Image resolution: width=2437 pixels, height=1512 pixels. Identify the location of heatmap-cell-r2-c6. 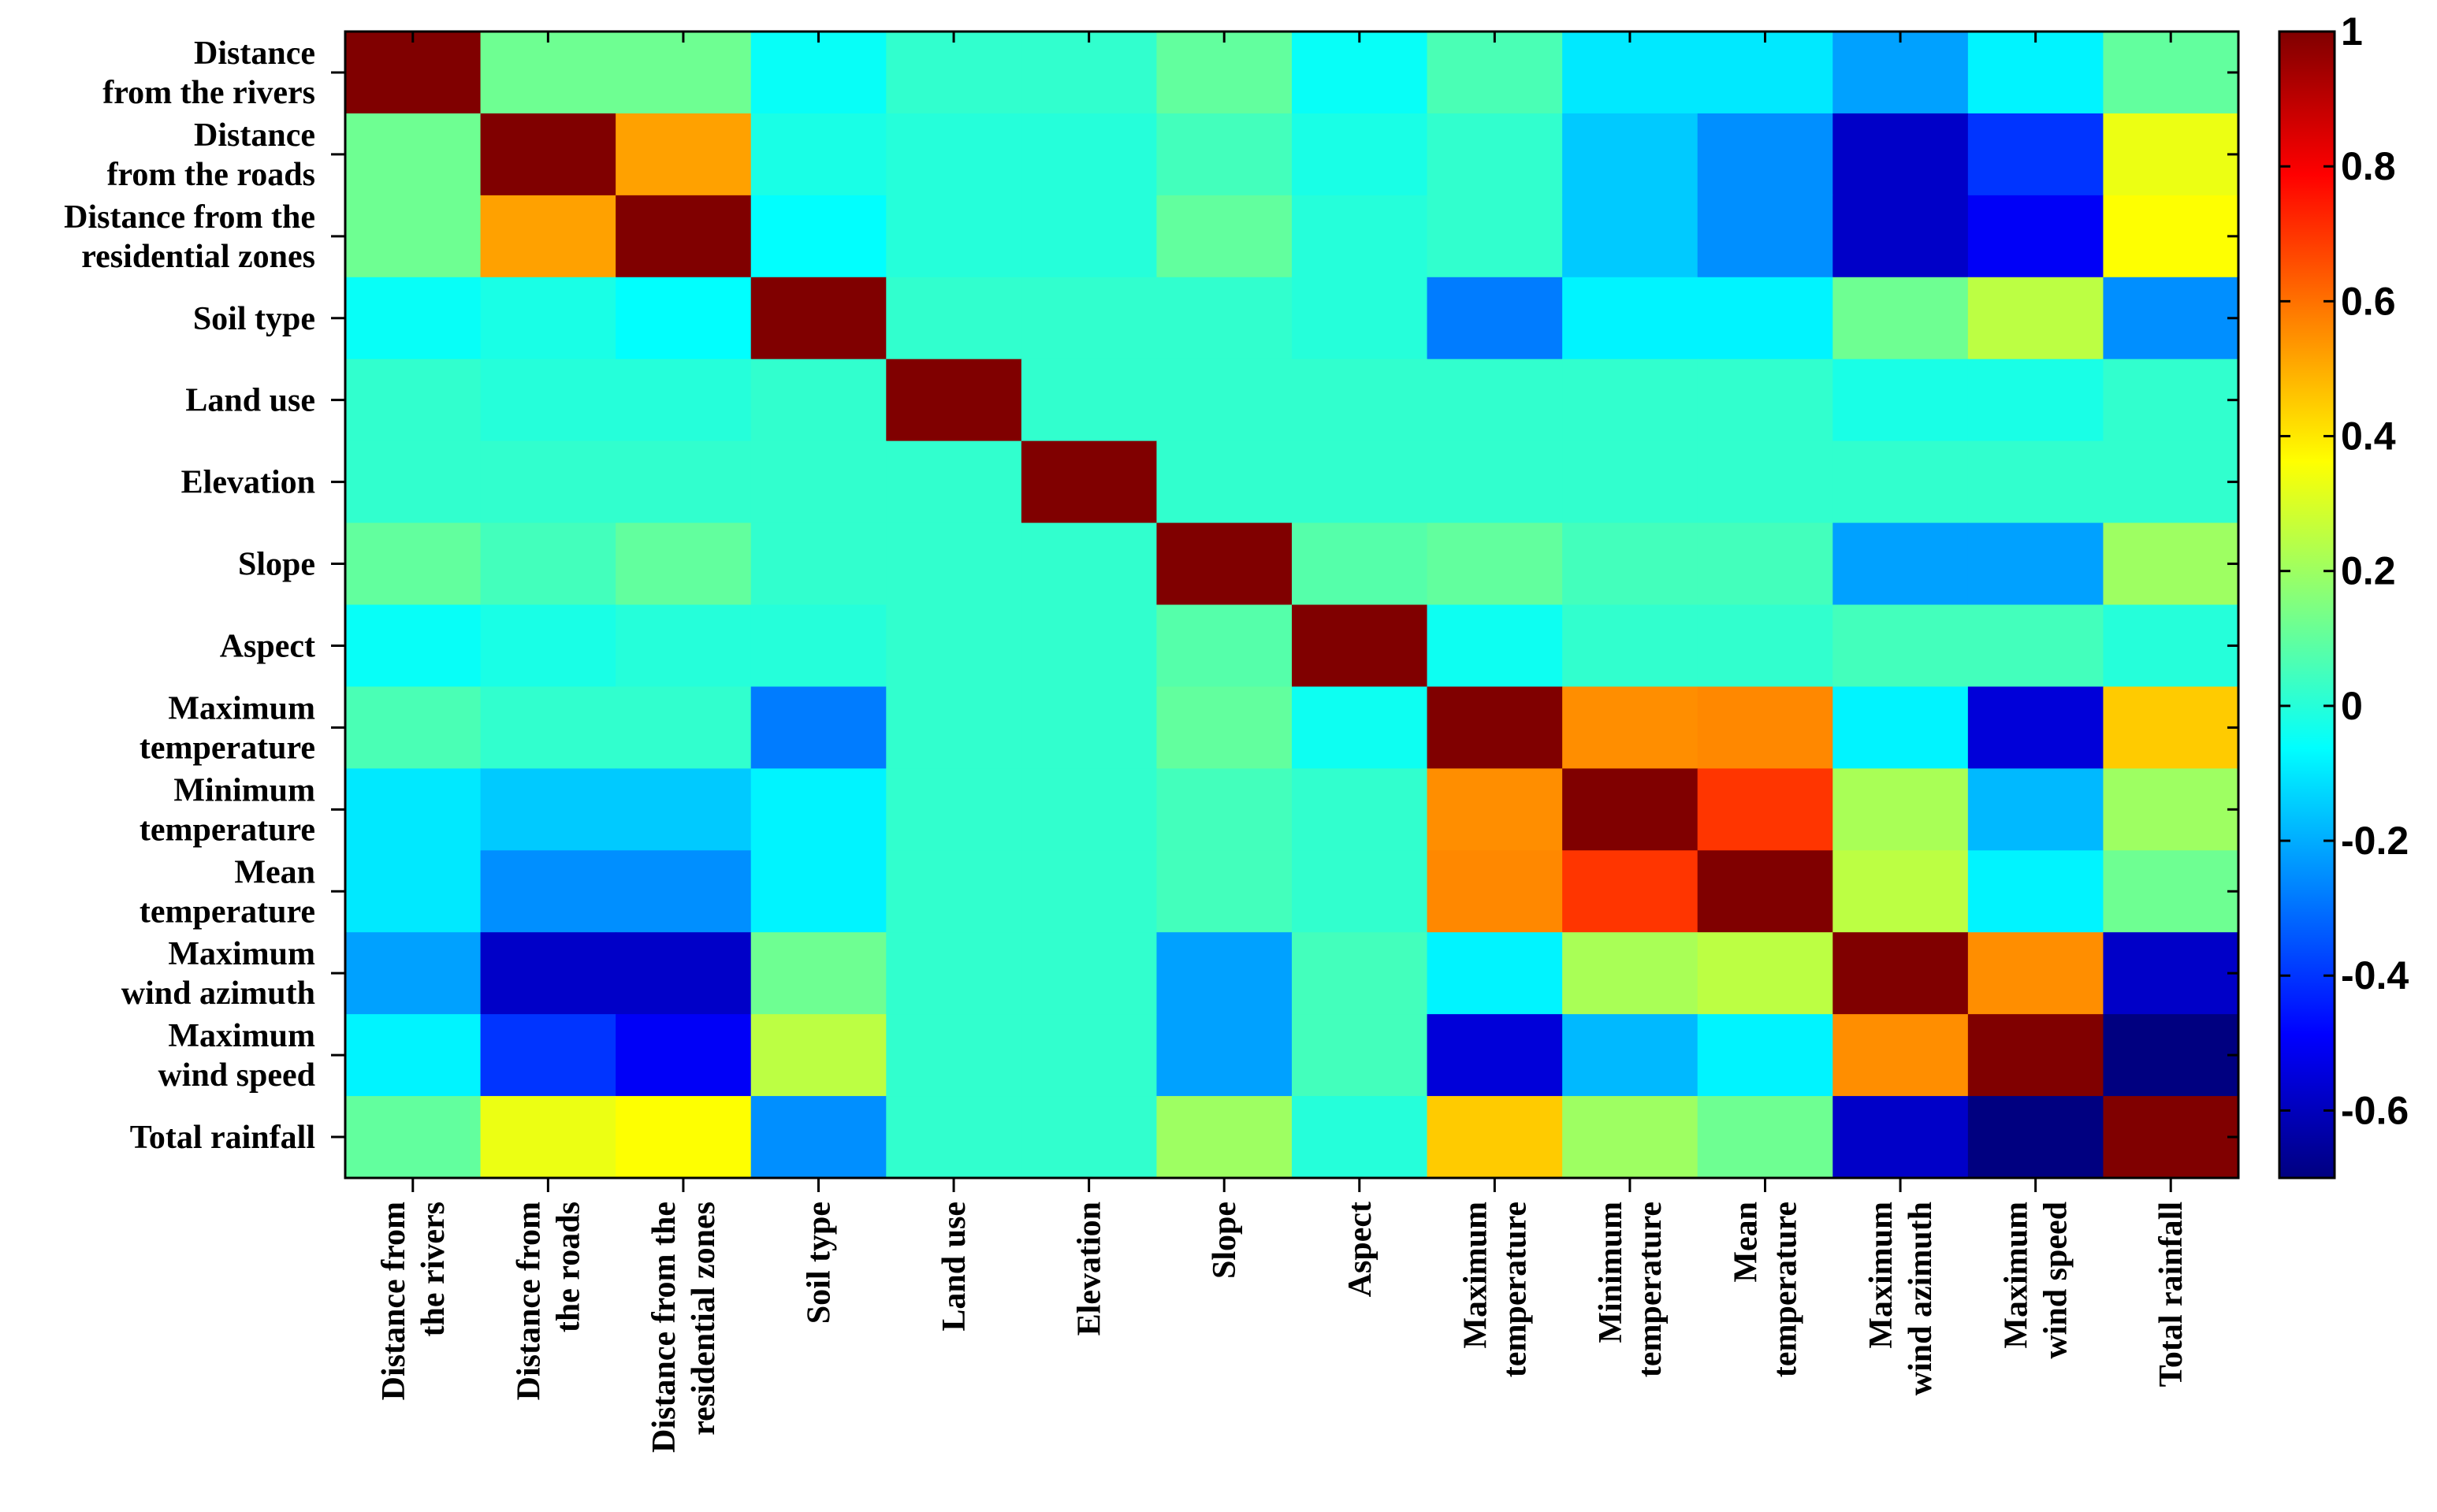
(1224, 236).